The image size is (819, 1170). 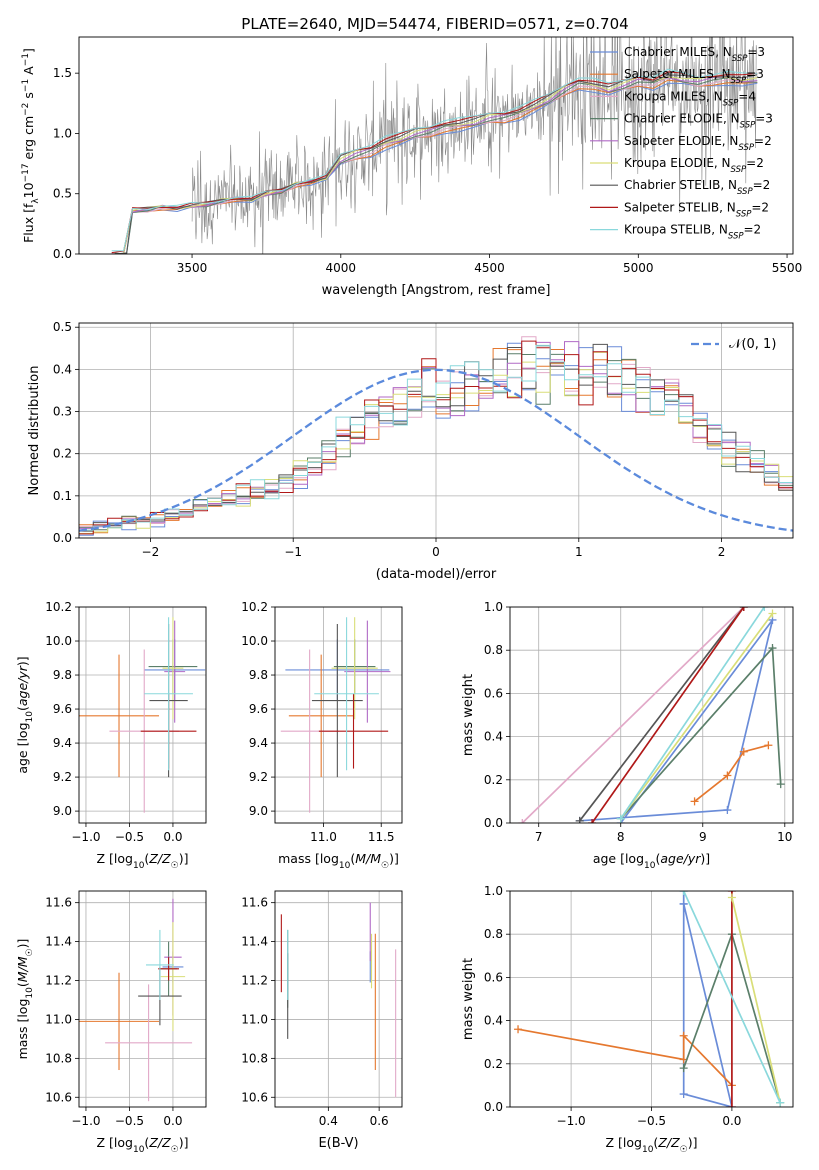 What do you see at coordinates (62, 369) in the screenshot?
I see `y-tick-label: 0.4` at bounding box center [62, 369].